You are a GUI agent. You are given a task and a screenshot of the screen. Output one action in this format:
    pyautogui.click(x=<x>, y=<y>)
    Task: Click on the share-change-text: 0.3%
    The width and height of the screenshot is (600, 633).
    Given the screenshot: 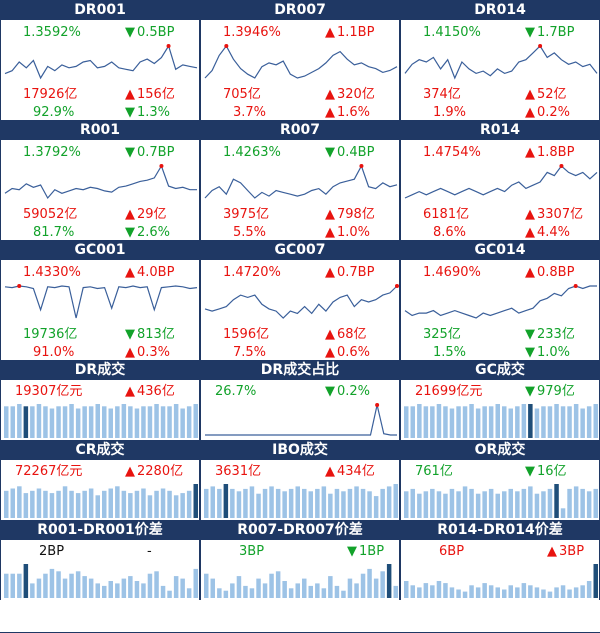 What is the action you would take?
    pyautogui.click(x=154, y=352)
    